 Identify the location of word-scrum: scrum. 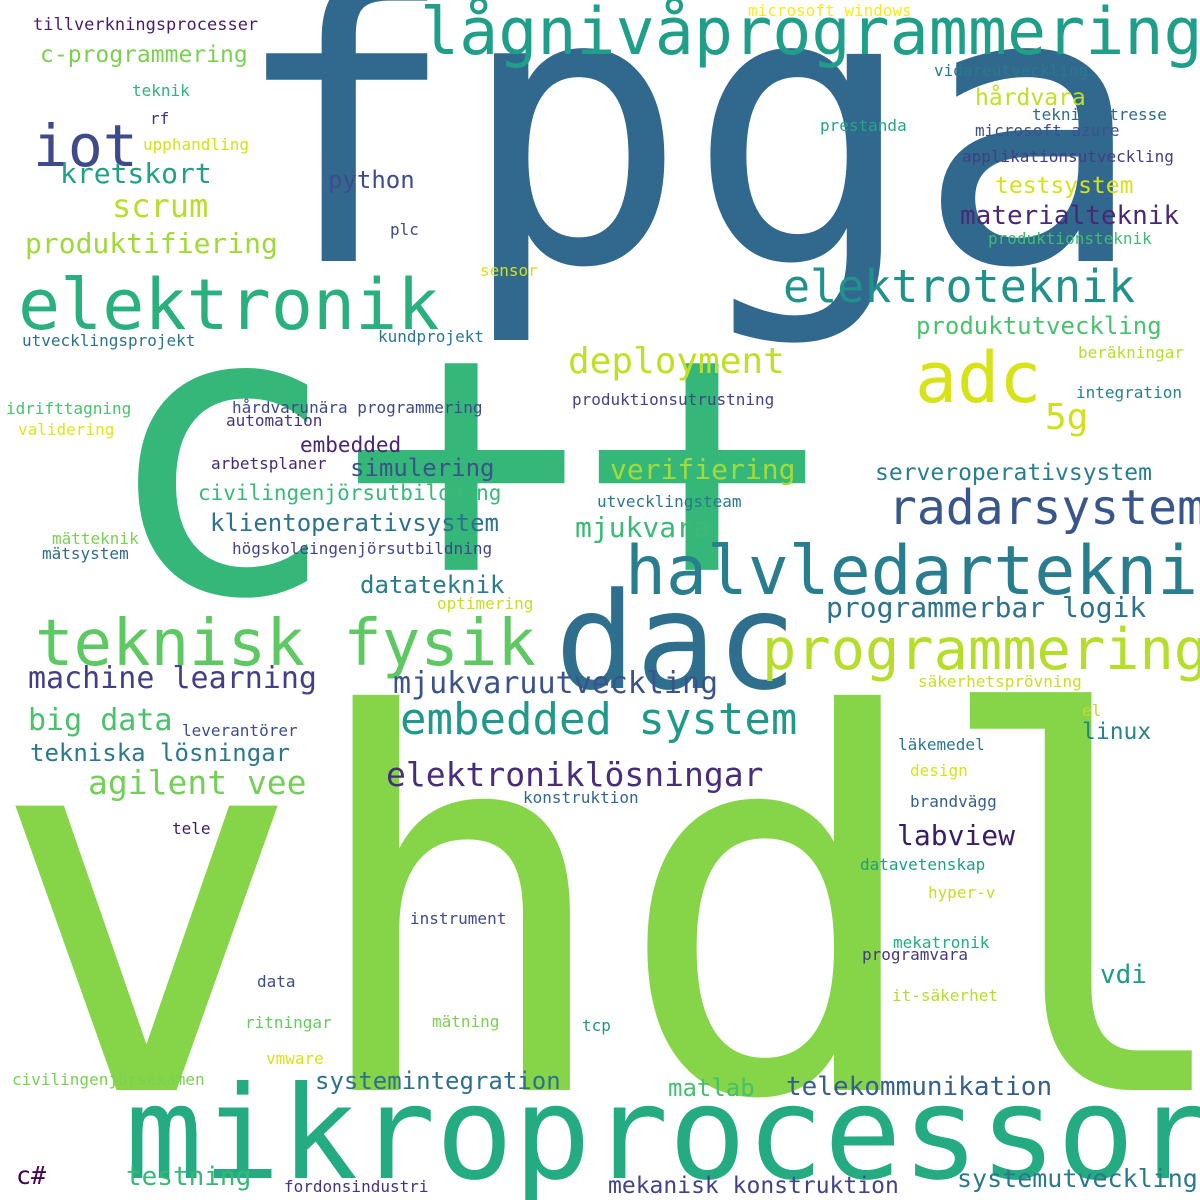
(160, 206).